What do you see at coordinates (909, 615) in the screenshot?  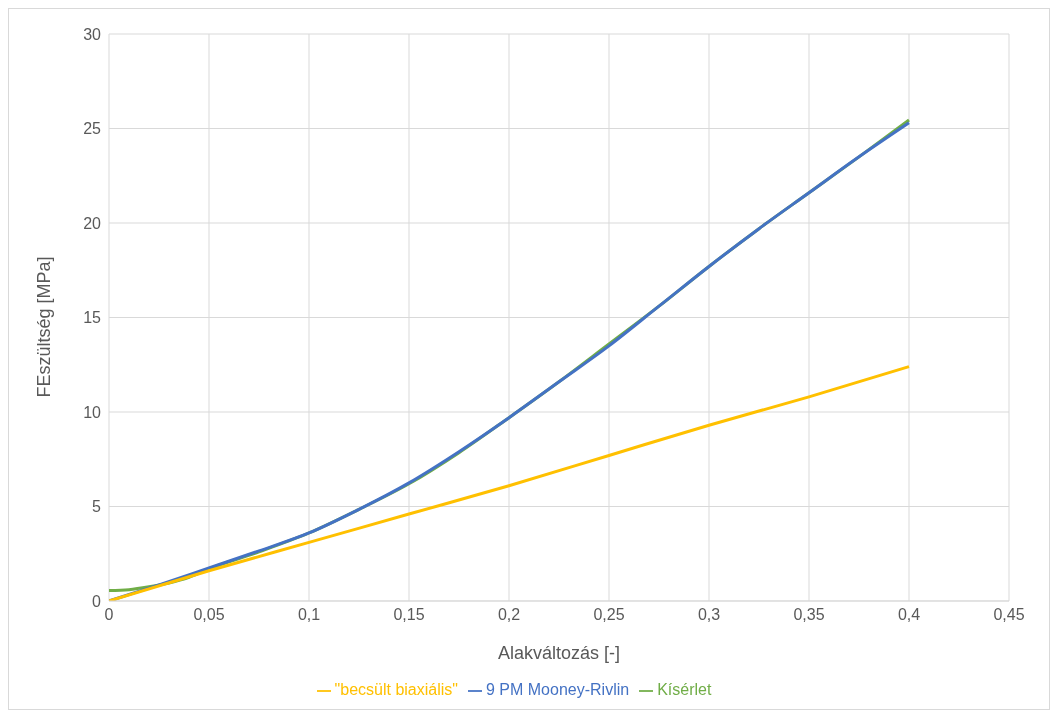 I see `x-tick-label: 0,4` at bounding box center [909, 615].